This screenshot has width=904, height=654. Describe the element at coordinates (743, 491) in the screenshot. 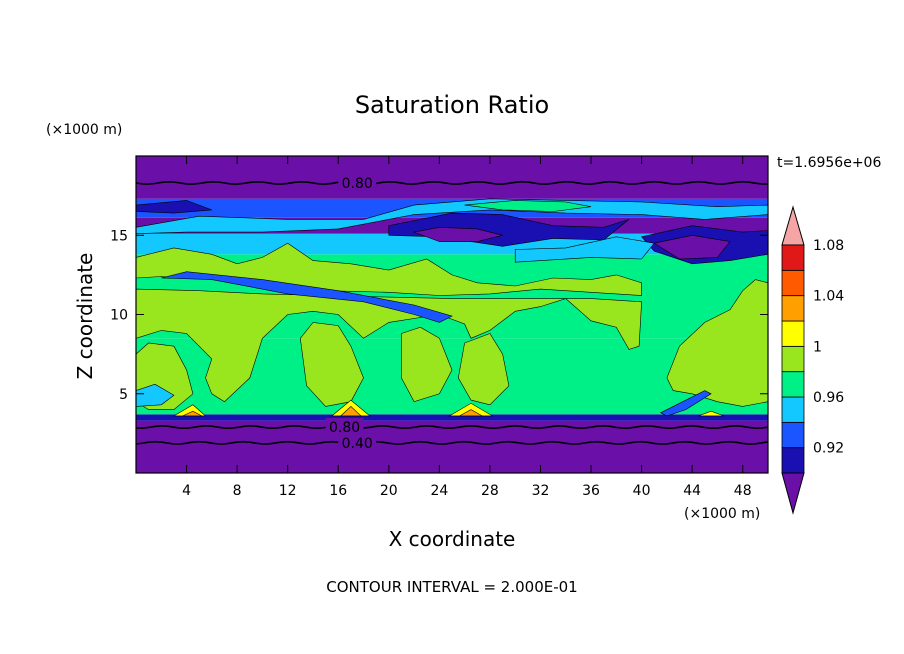

I see `x-tick-label: 48` at that location.